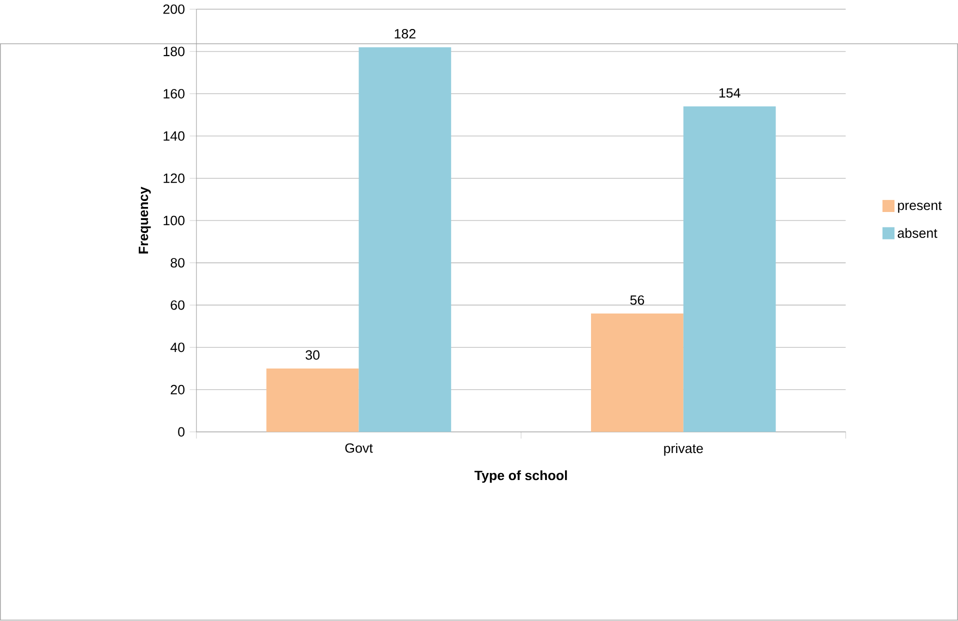  What do you see at coordinates (729, 93) in the screenshot?
I see `data-label: 154` at bounding box center [729, 93].